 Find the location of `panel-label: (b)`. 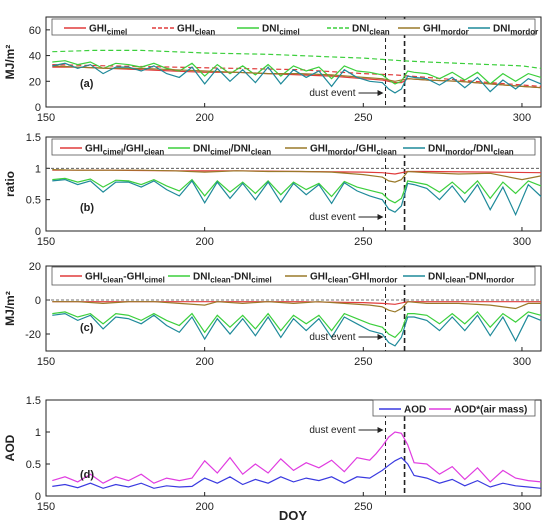

panel-label: (b) is located at coordinates (87, 208).